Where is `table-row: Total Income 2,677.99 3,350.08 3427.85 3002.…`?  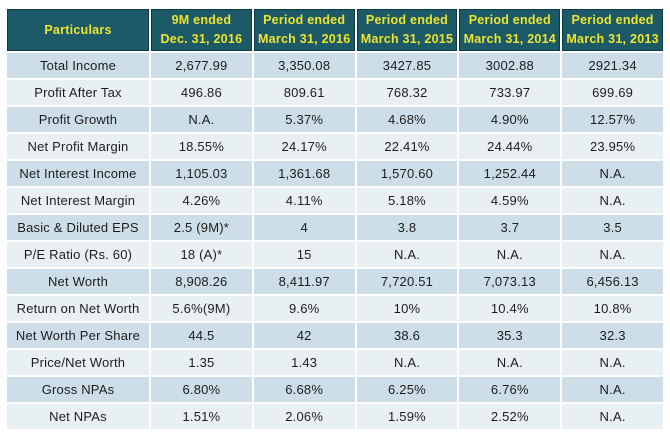 table-row: Total Income 2,677.99 3,350.08 3427.85 3002.… is located at coordinates (335, 65).